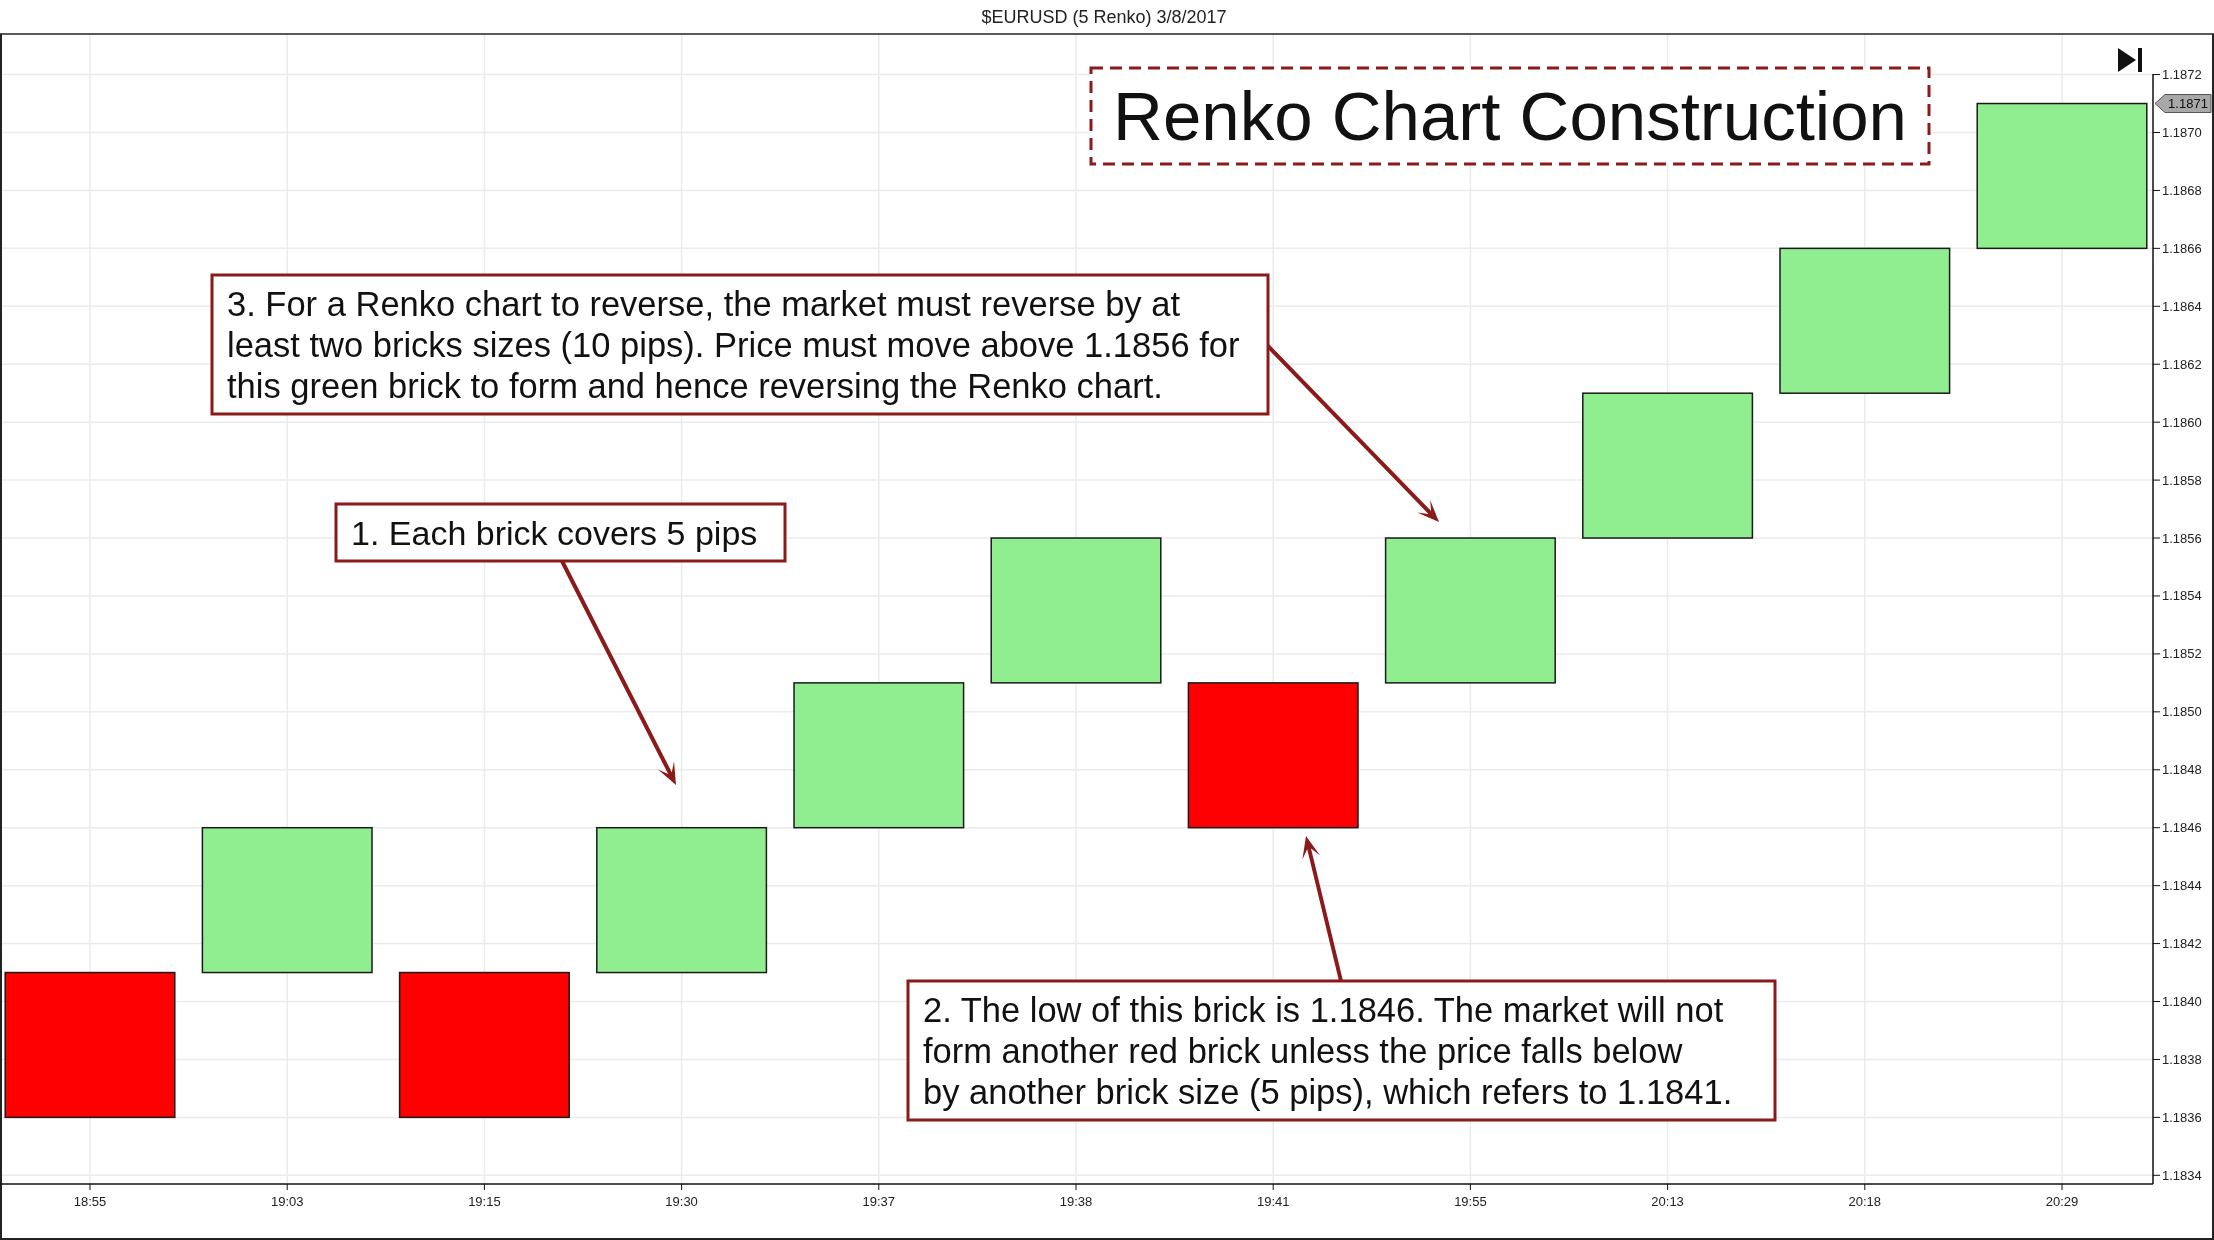 This screenshot has width=2214, height=1240. What do you see at coordinates (2182, 132) in the screenshot?
I see `y-tick-label: 1.1870` at bounding box center [2182, 132].